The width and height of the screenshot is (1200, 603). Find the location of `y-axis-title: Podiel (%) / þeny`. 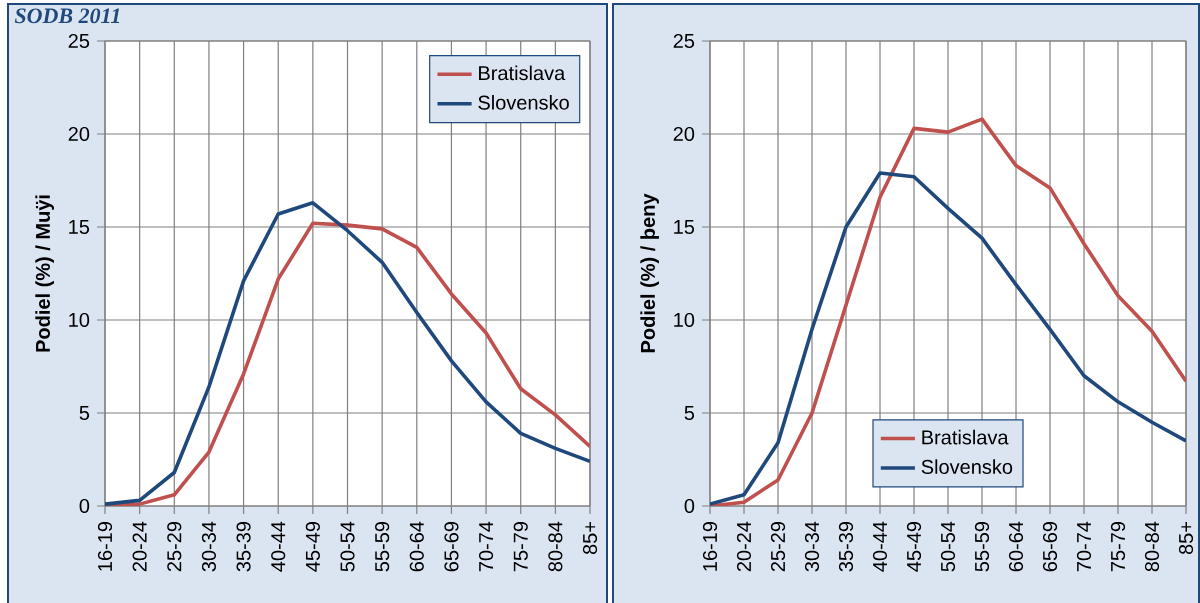

y-axis-title: Podiel (%) / þeny is located at coordinates (649, 273).